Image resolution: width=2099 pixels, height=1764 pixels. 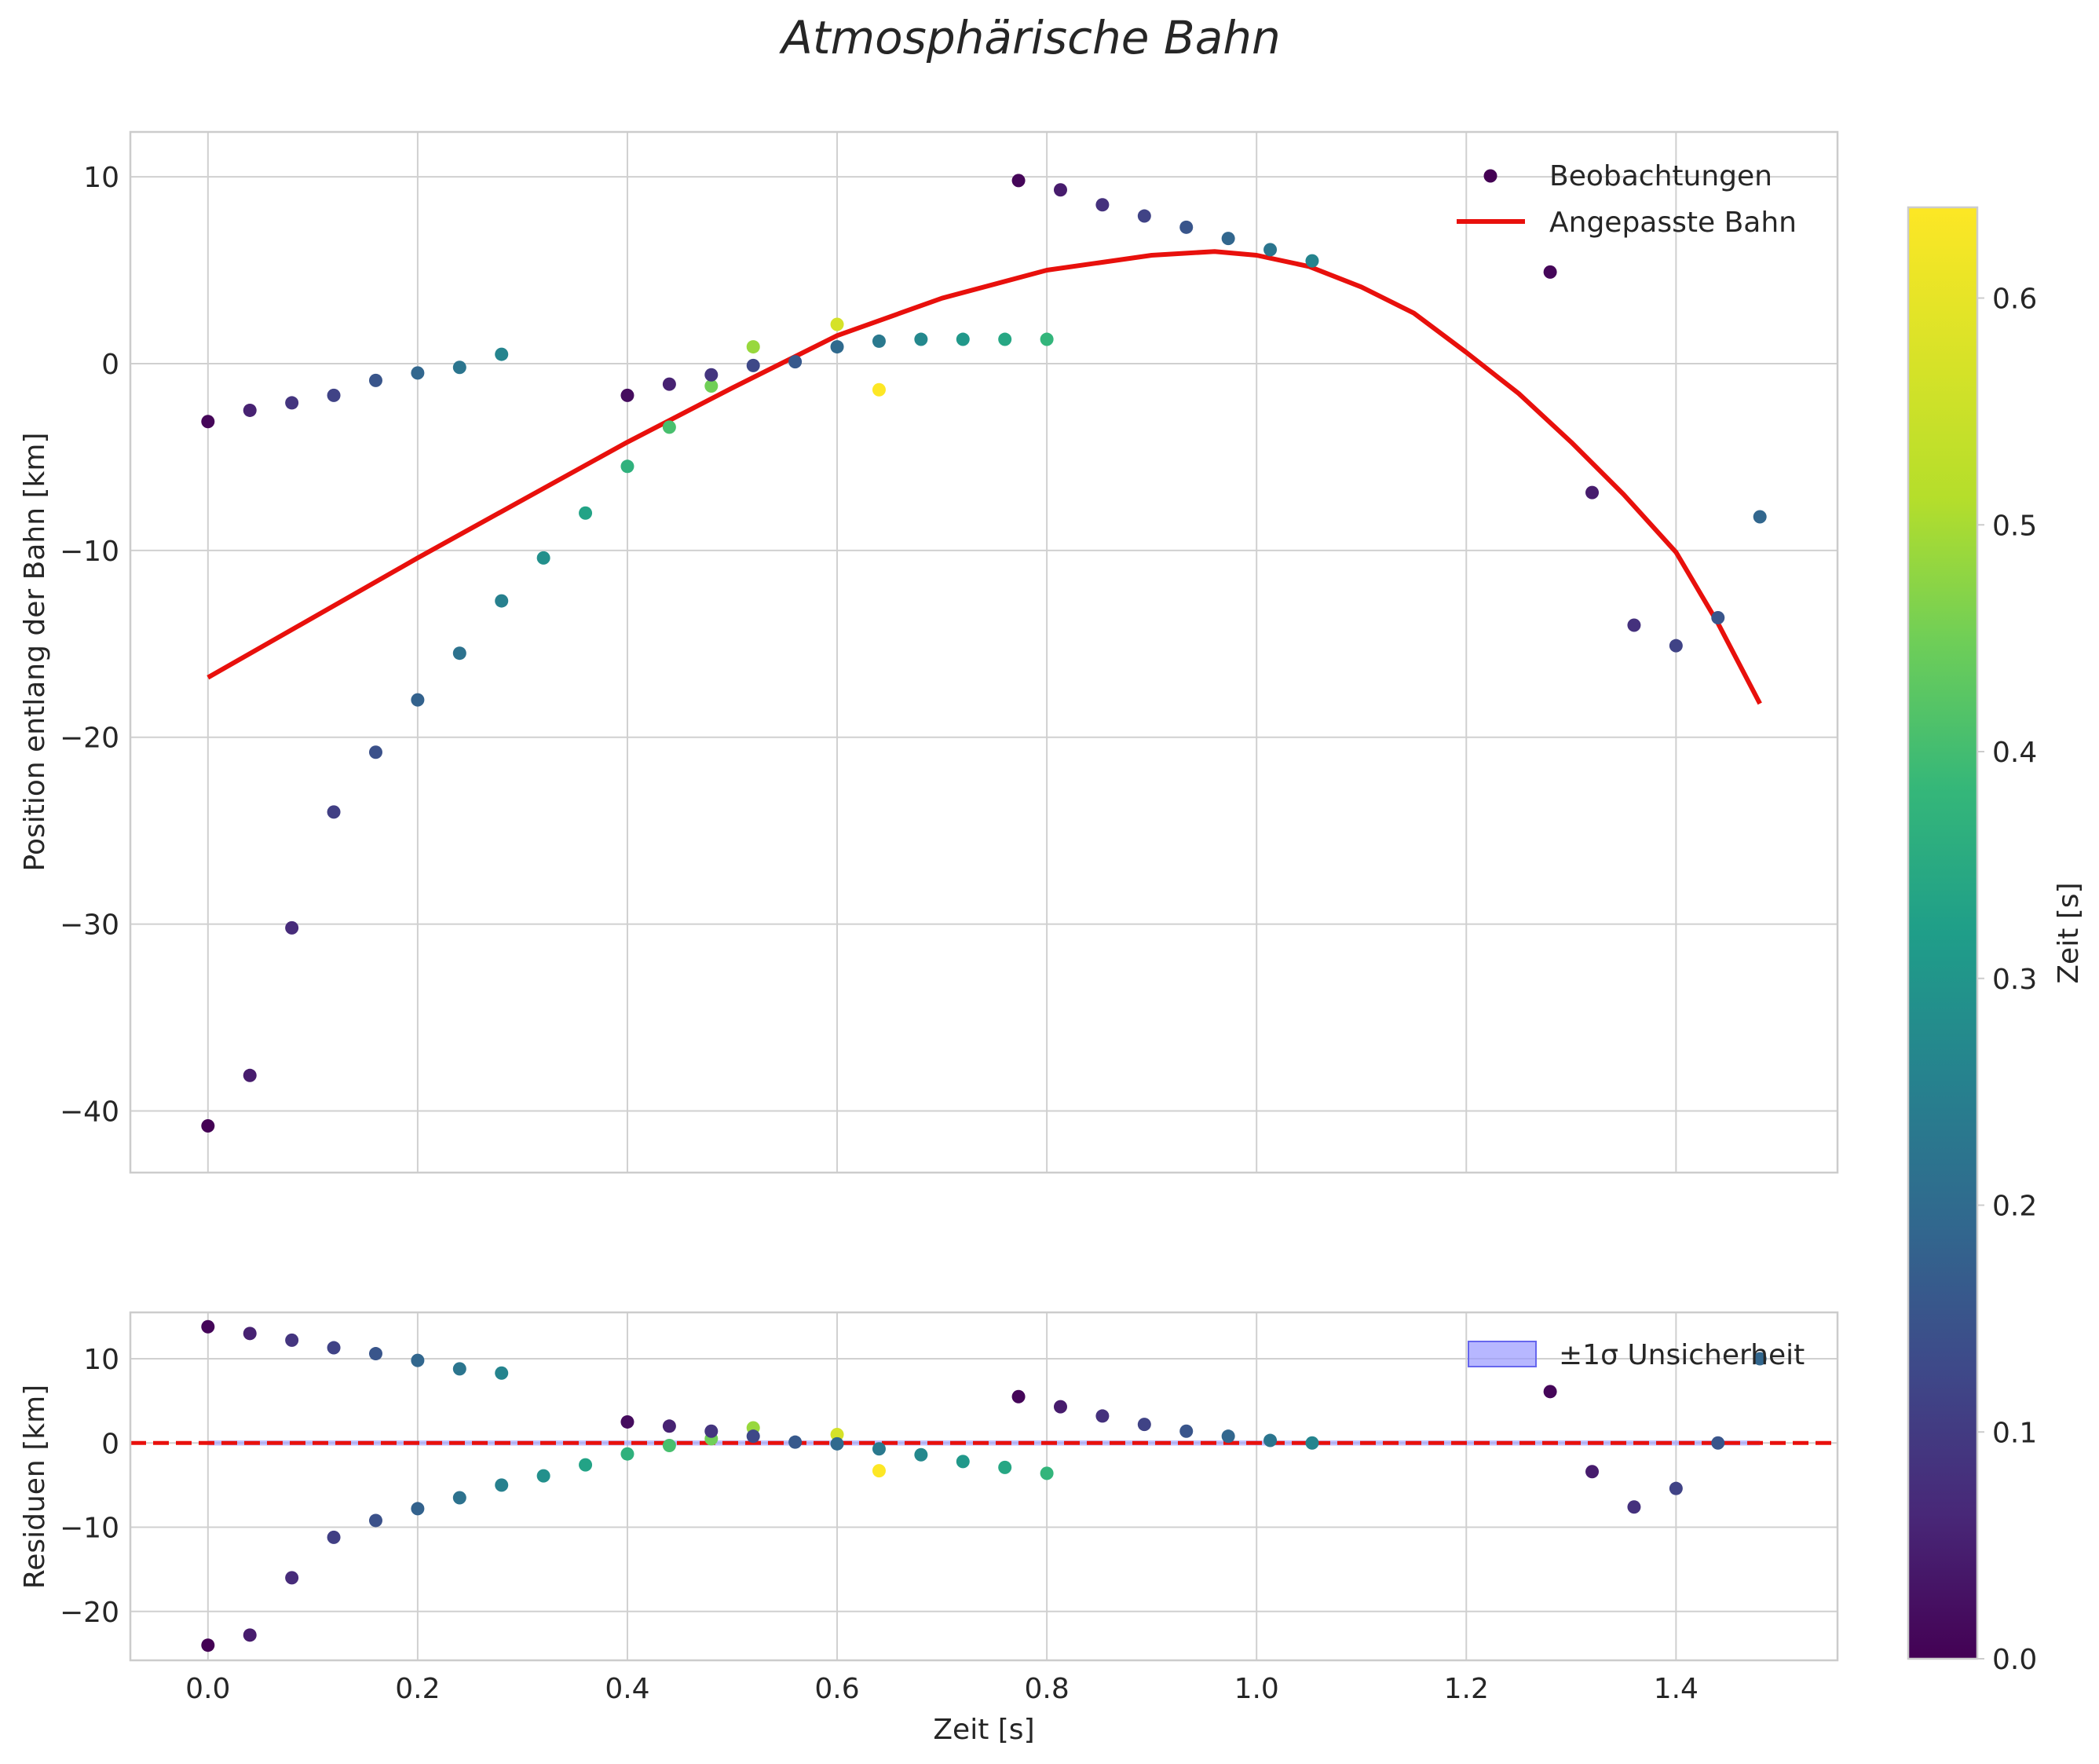 What do you see at coordinates (2015, 1660) in the screenshot?
I see `colorbar-tick-label: 0.0` at bounding box center [2015, 1660].